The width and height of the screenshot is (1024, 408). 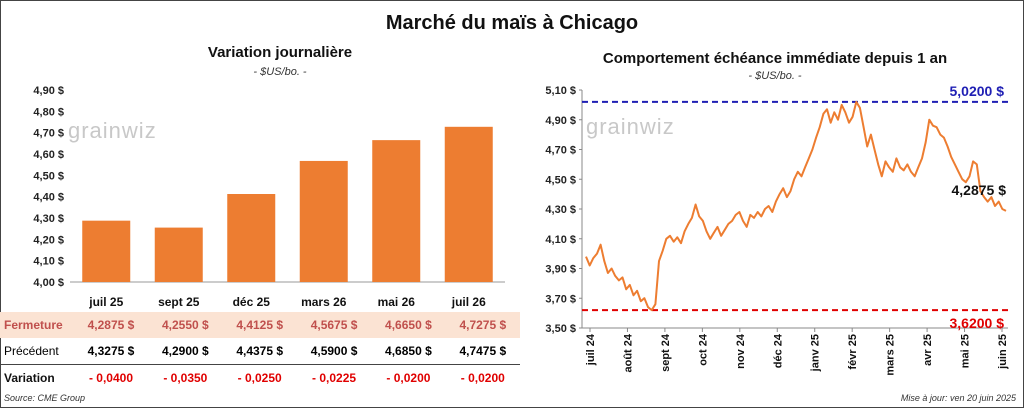 What do you see at coordinates (45, 398) in the screenshot?
I see `source-note: Source: CME Group` at bounding box center [45, 398].